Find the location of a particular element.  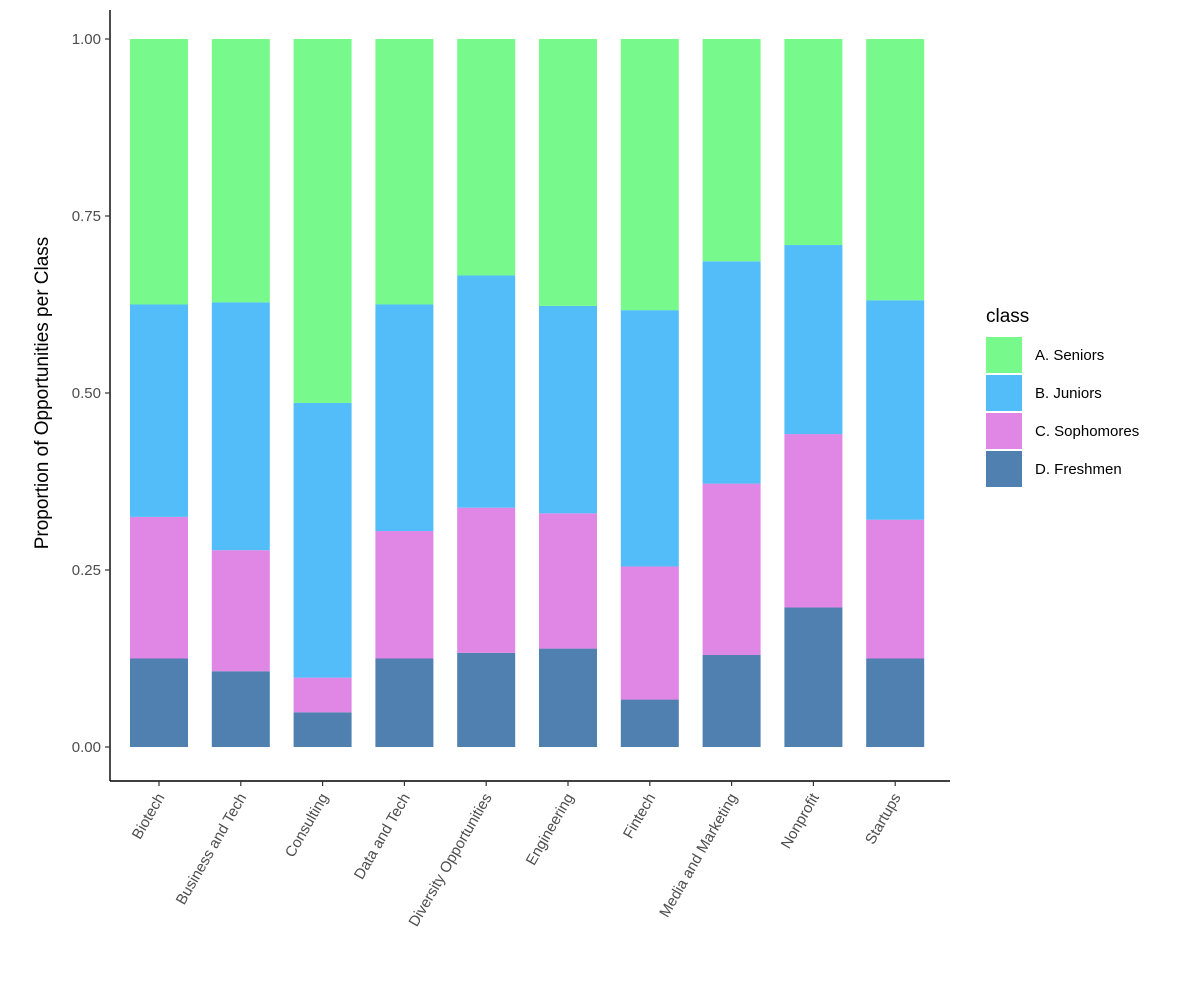

legend-label: B. Juniors is located at coordinates (1068, 393).